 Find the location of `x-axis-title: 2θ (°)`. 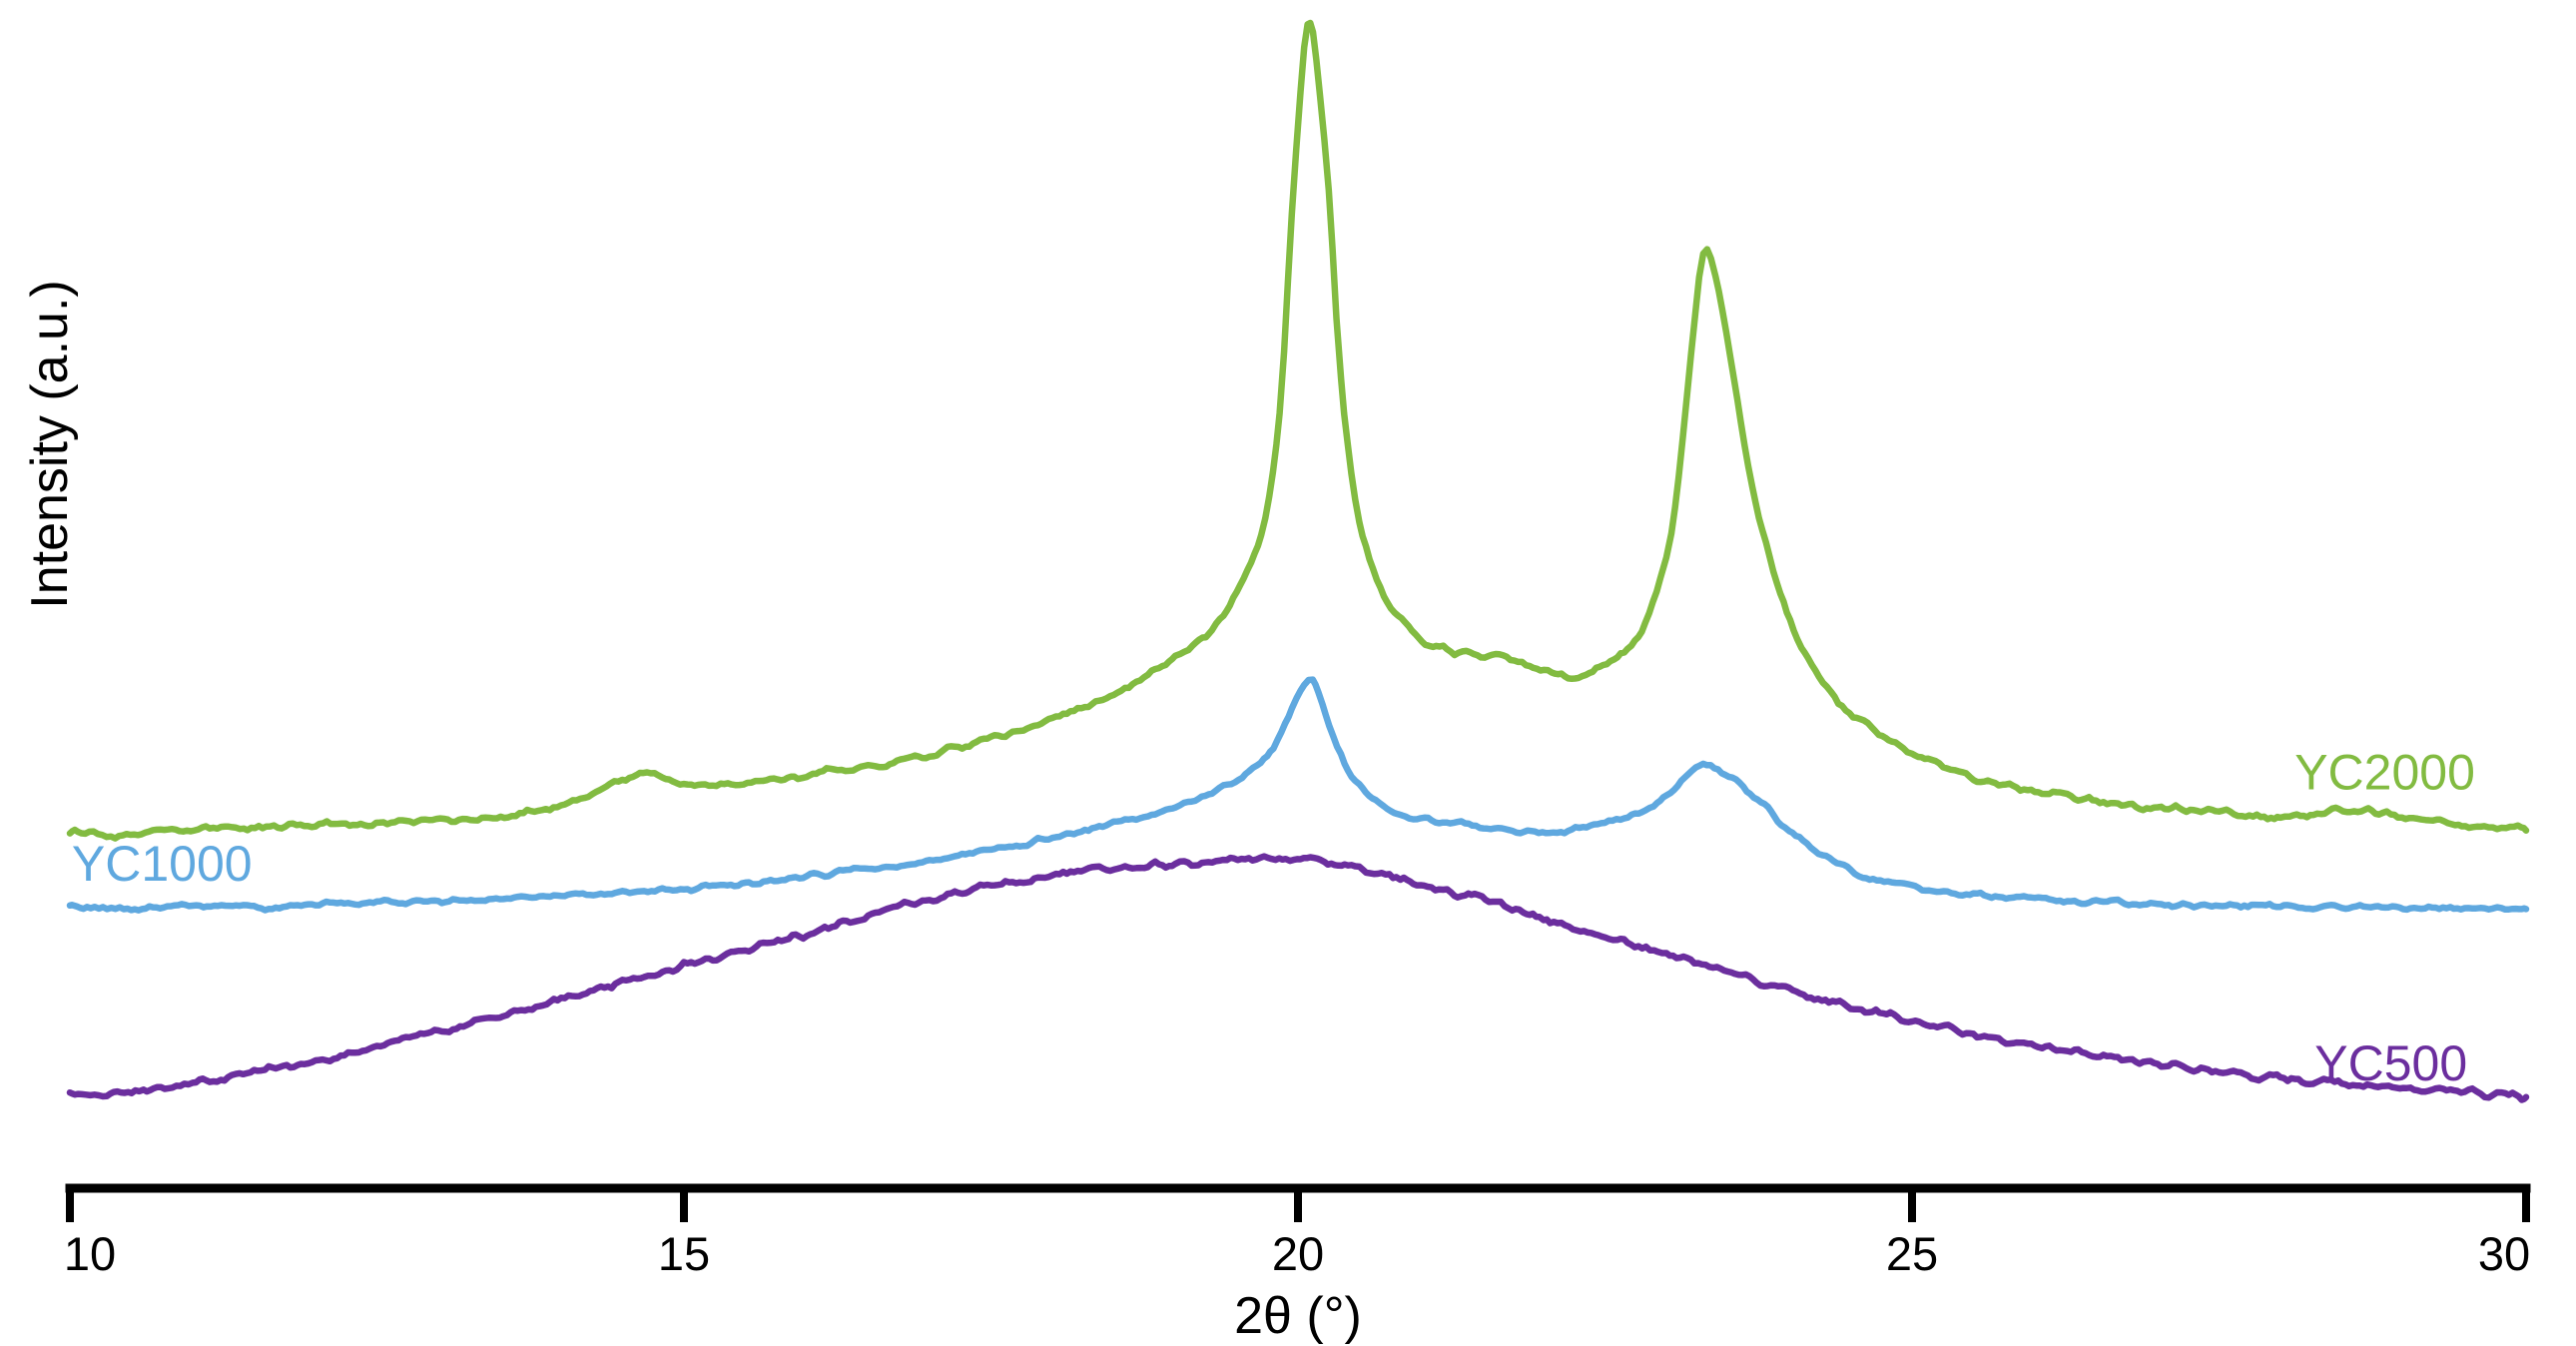

x-axis-title: 2θ (°) is located at coordinates (1298, 1316).